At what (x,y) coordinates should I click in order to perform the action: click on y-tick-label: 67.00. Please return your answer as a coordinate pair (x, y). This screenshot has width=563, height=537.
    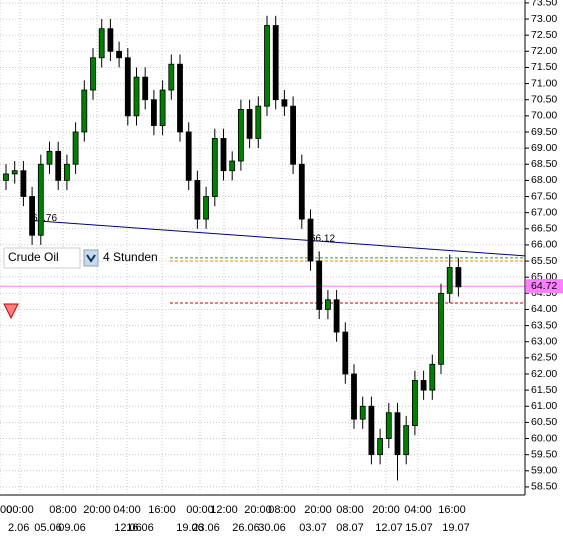
    Looking at the image, I should click on (544, 212).